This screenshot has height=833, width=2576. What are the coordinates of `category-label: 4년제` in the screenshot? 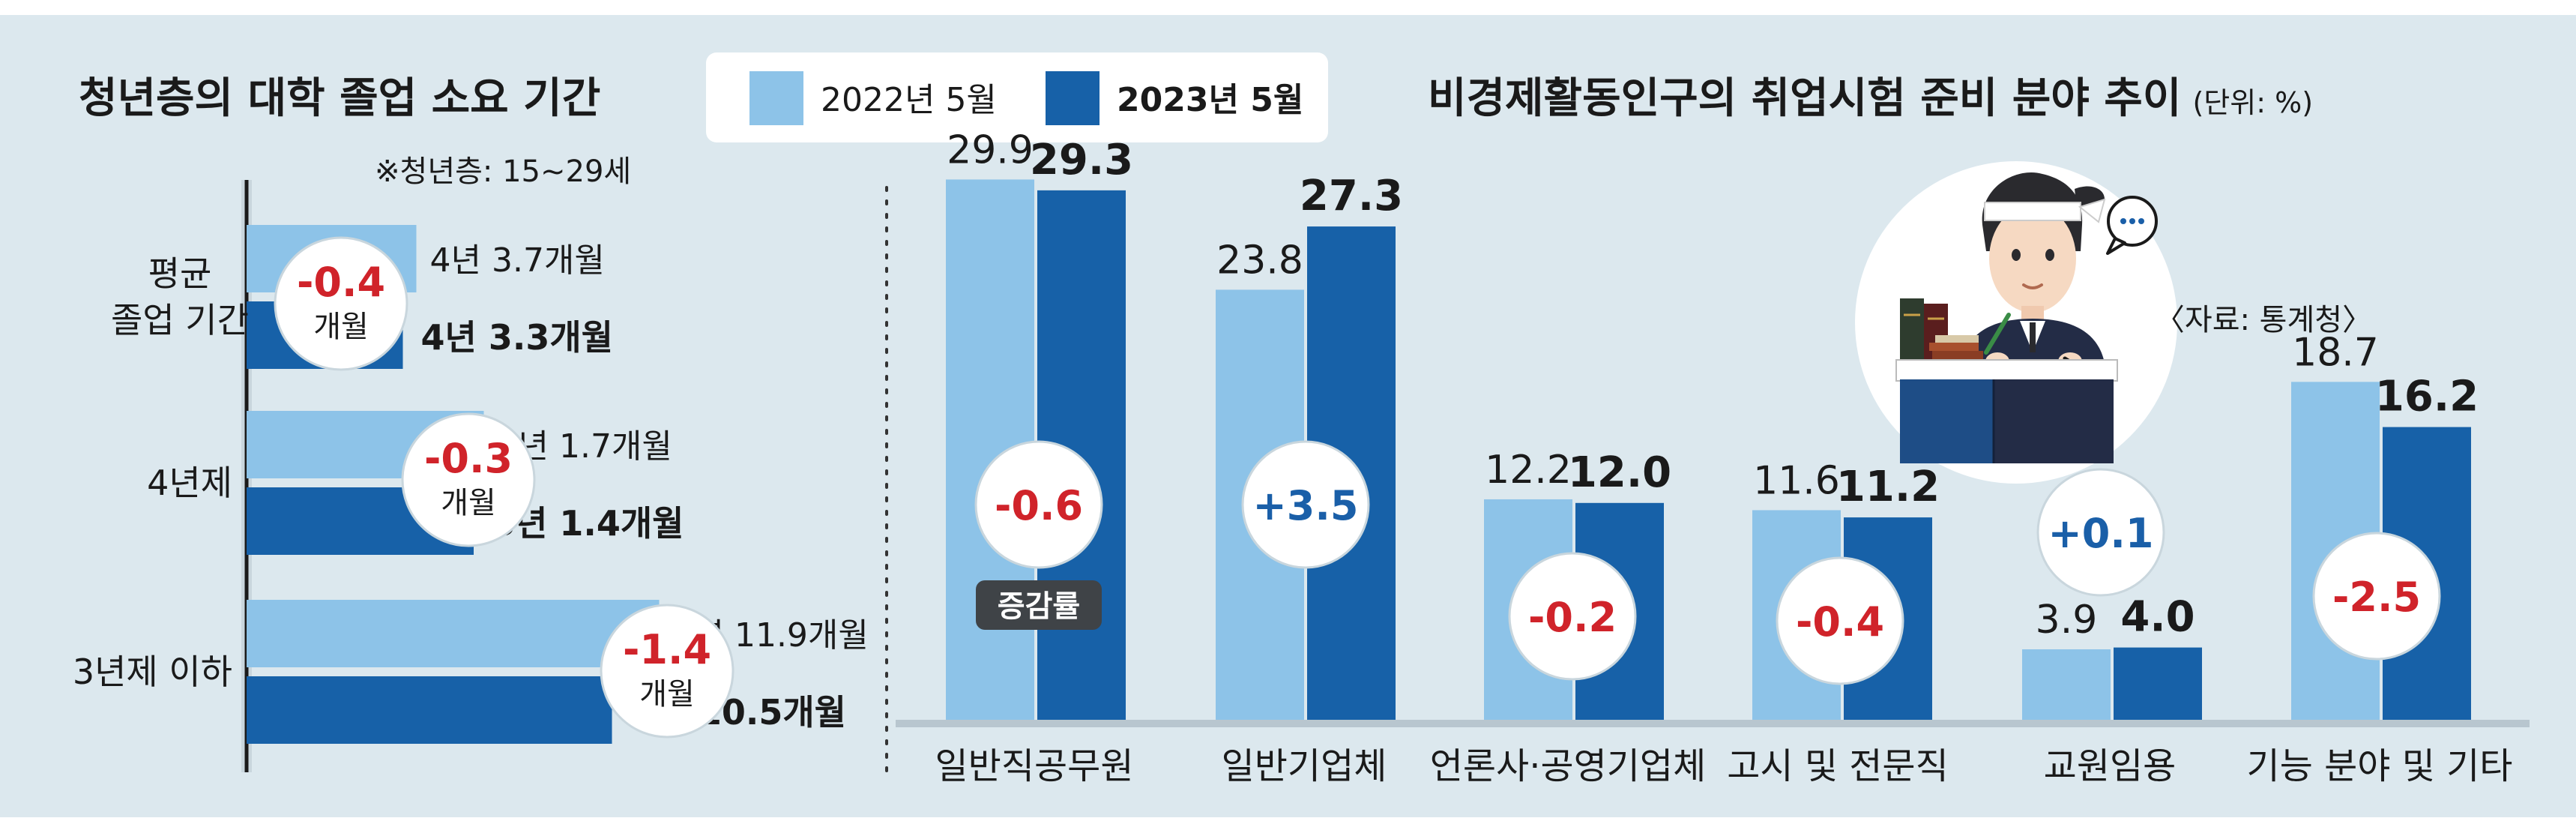 It's located at (189, 483).